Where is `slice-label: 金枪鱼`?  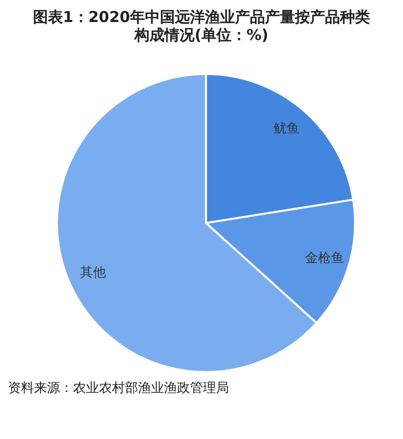
slice-label: 金枪鱼 is located at coordinates (324, 258).